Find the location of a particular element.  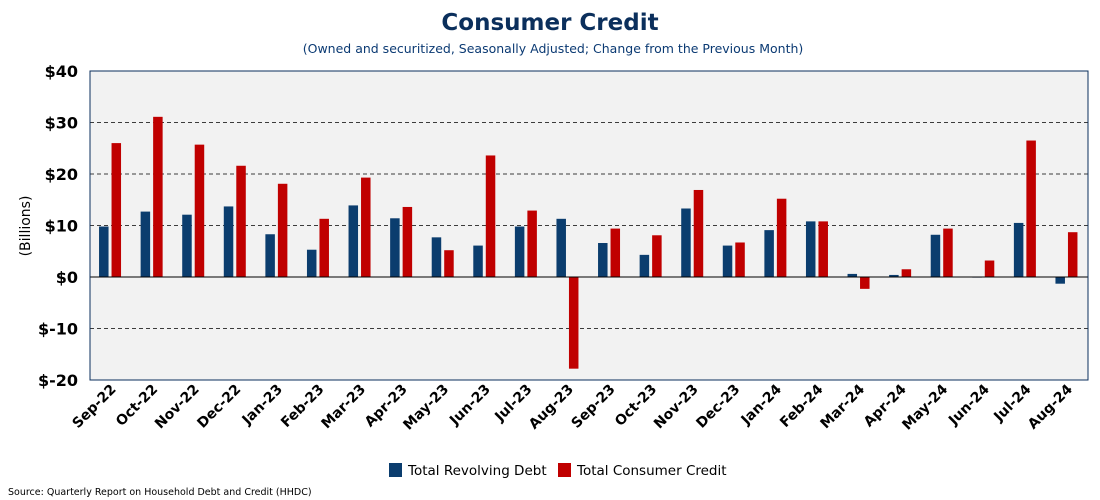

y-tick-label: $-20 is located at coordinates (58, 380).